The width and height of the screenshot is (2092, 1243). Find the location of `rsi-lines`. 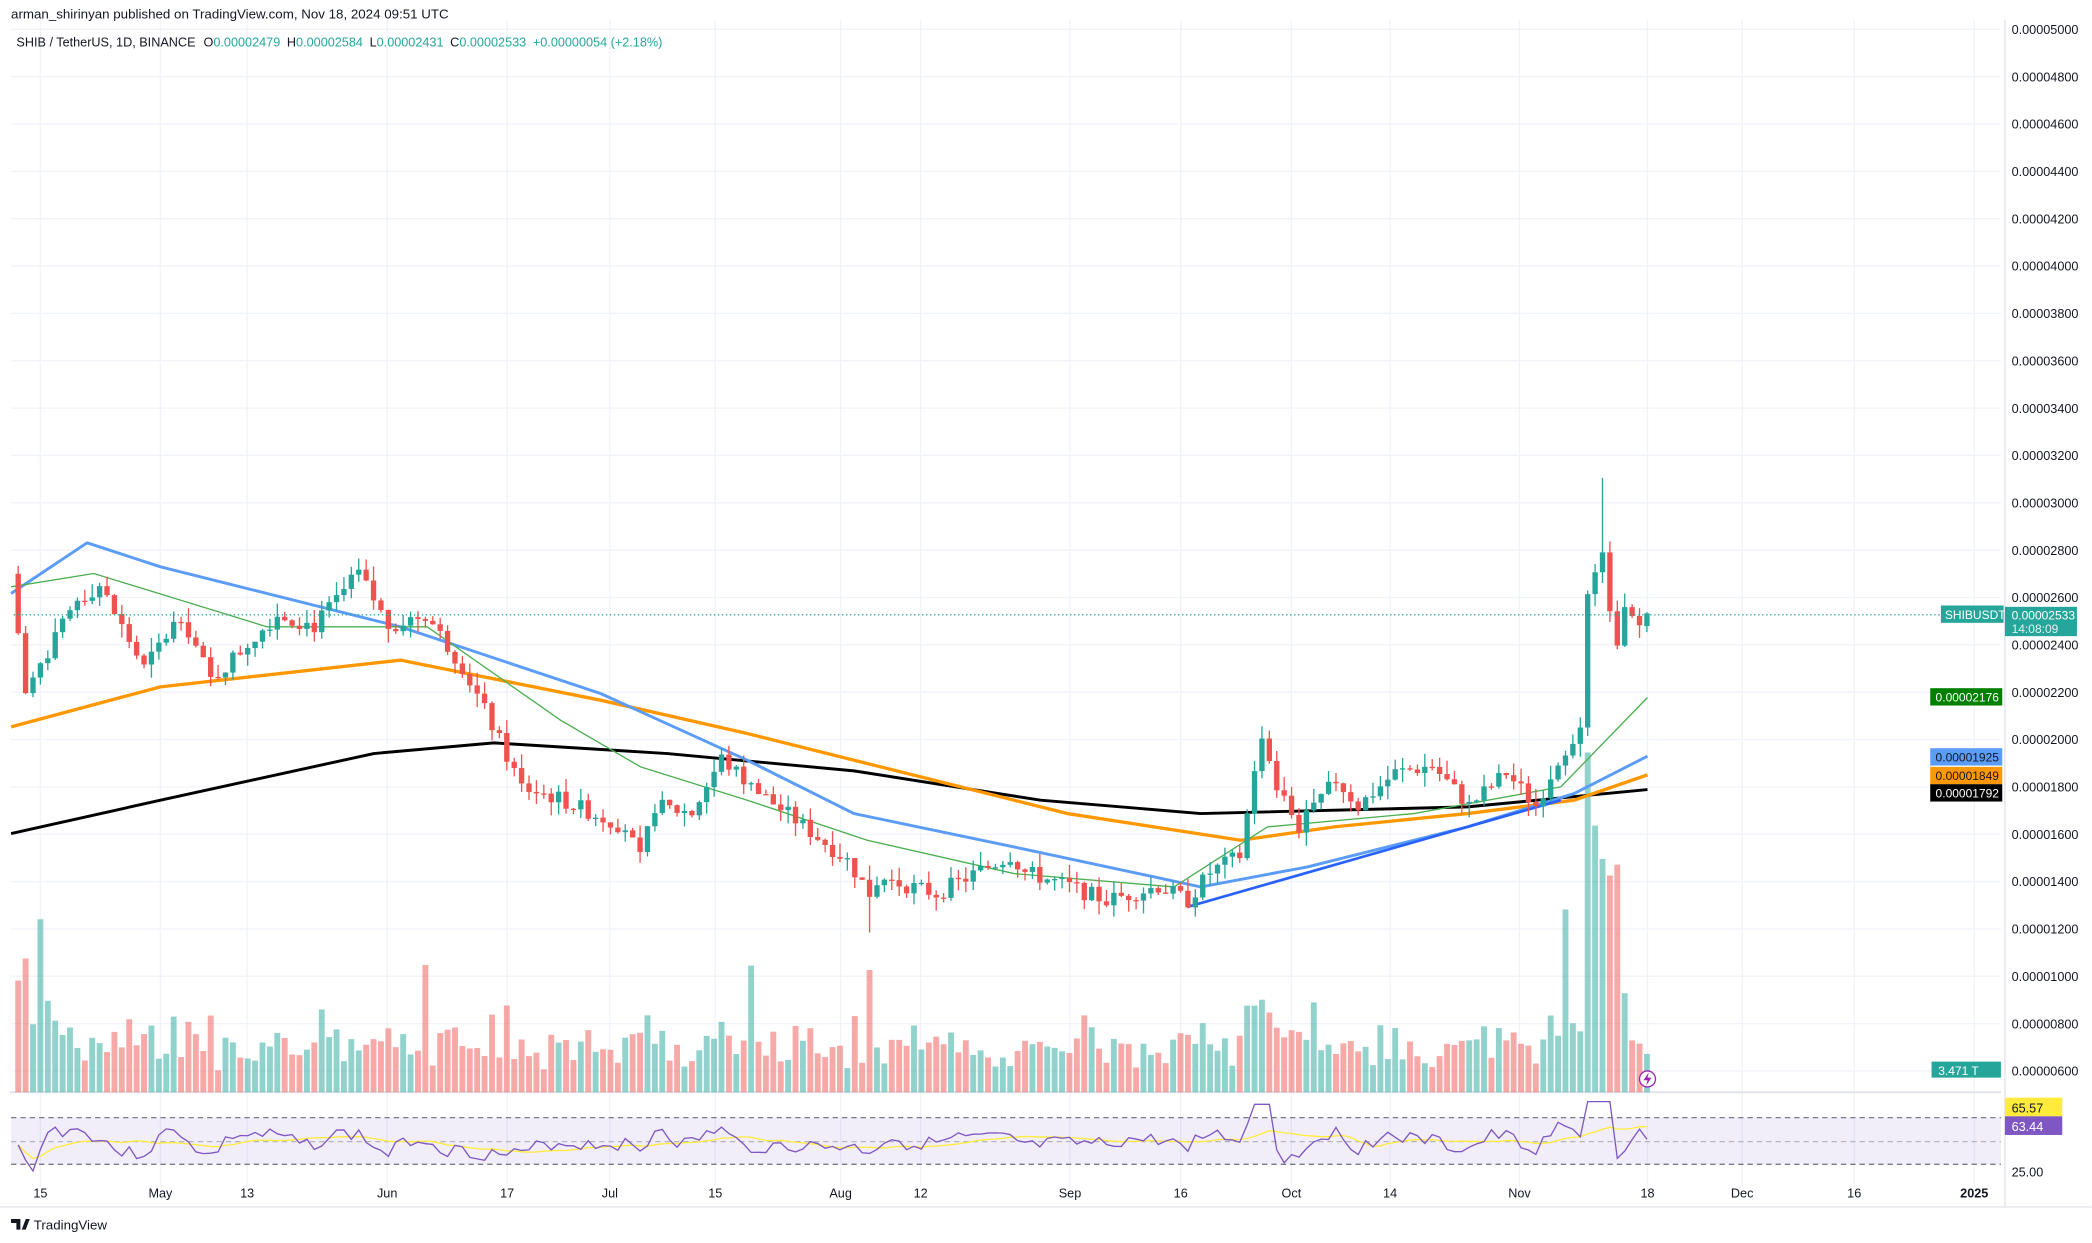

rsi-lines is located at coordinates (832, 1136).